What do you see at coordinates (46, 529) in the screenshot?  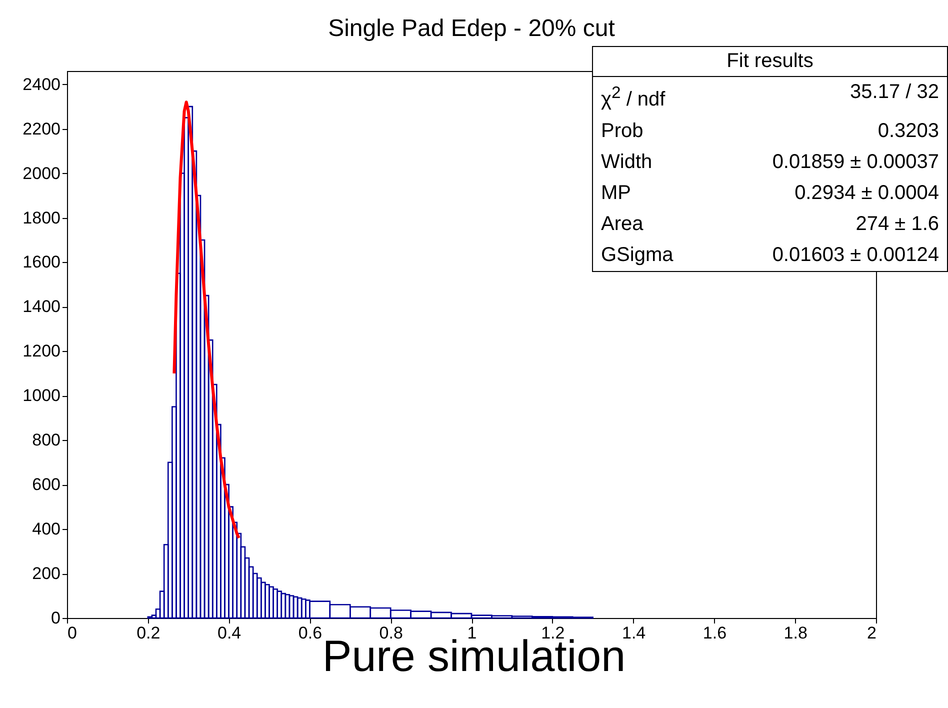 I see `y-tick-label: 400` at bounding box center [46, 529].